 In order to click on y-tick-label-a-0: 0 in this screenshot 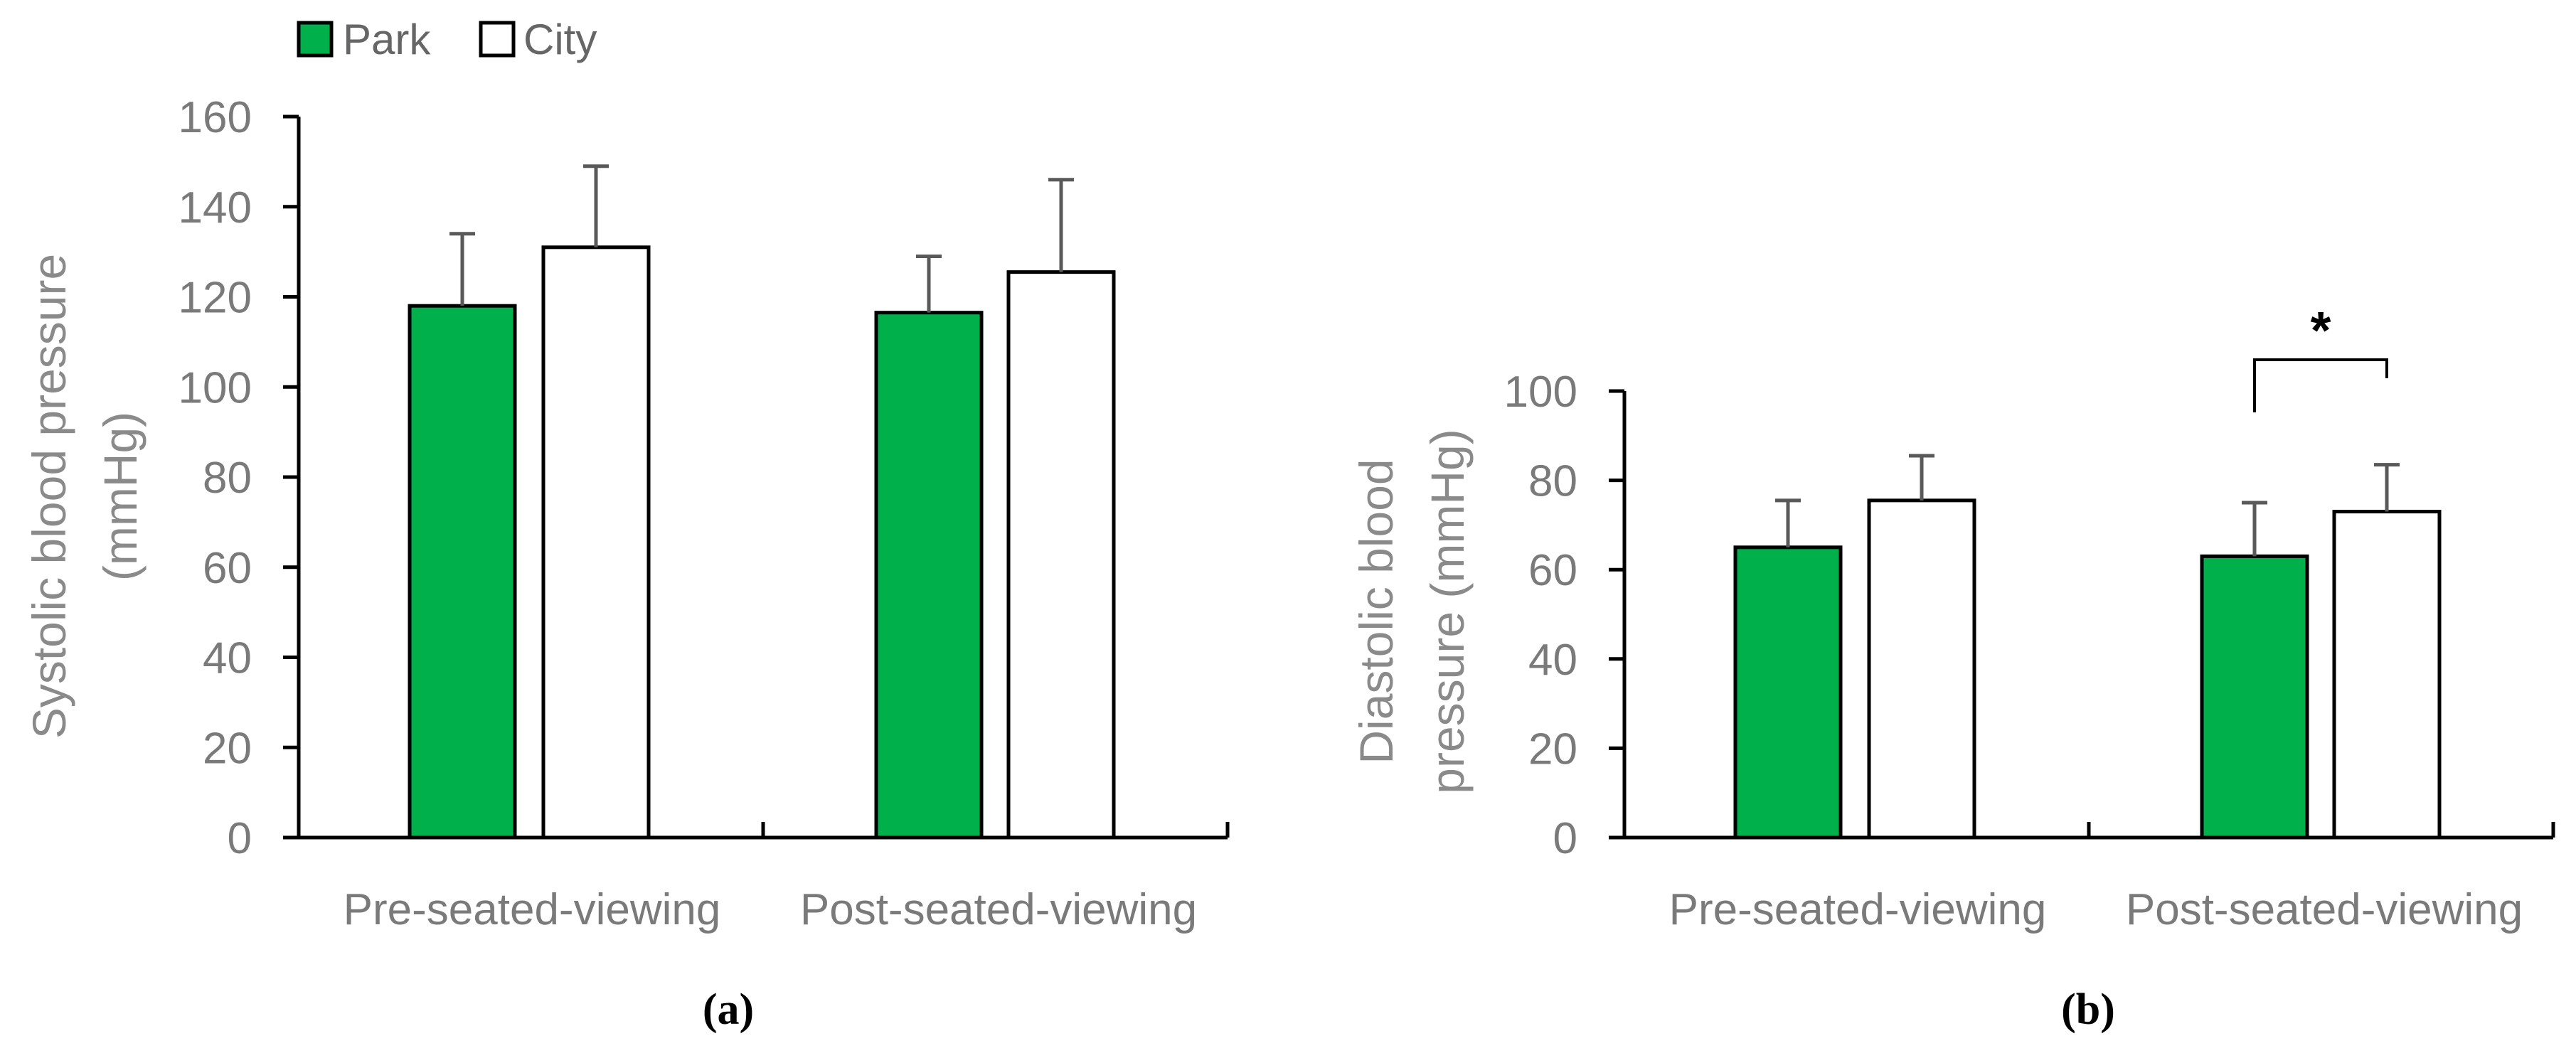, I will do `click(240, 838)`.